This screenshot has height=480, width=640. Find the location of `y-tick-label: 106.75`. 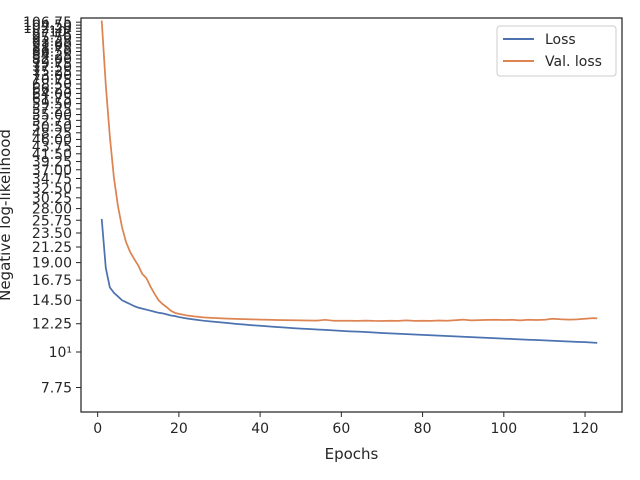

y-tick-label: 106.75 is located at coordinates (47, 23).